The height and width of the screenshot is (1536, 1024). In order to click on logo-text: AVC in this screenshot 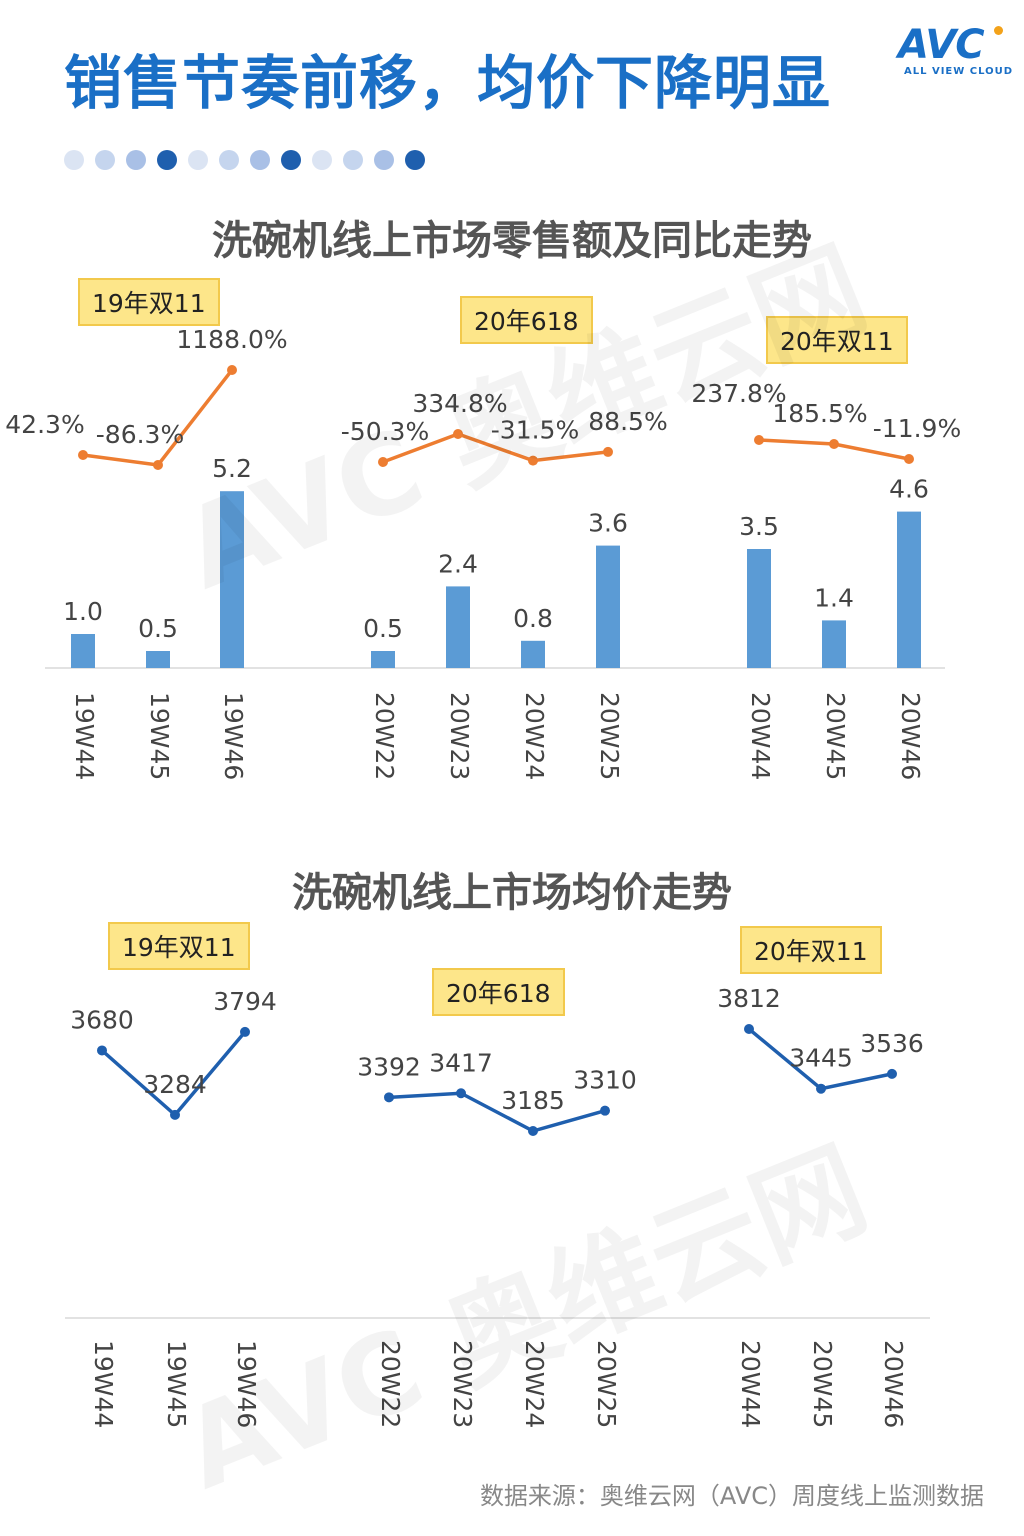, I will do `click(941, 45)`.